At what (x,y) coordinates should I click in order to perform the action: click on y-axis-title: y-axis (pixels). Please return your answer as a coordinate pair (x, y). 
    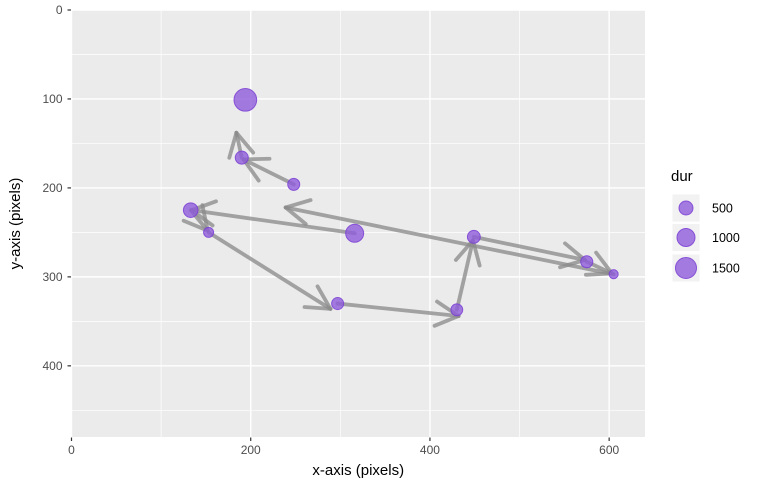
    Looking at the image, I should click on (15, 224).